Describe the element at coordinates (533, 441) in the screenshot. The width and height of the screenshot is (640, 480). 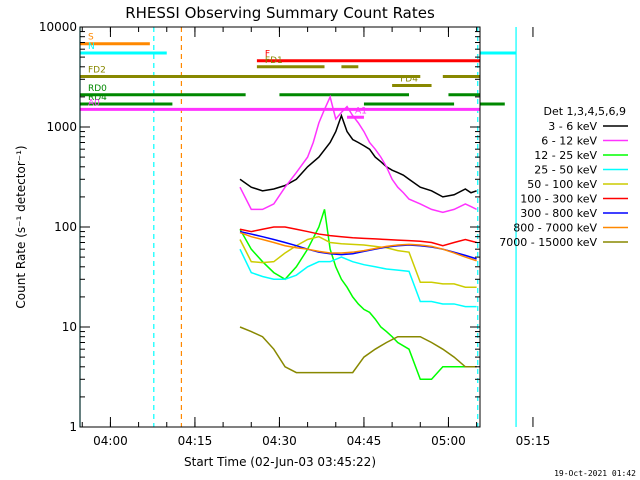
I see `x-tick-label-5: 05:15` at that location.